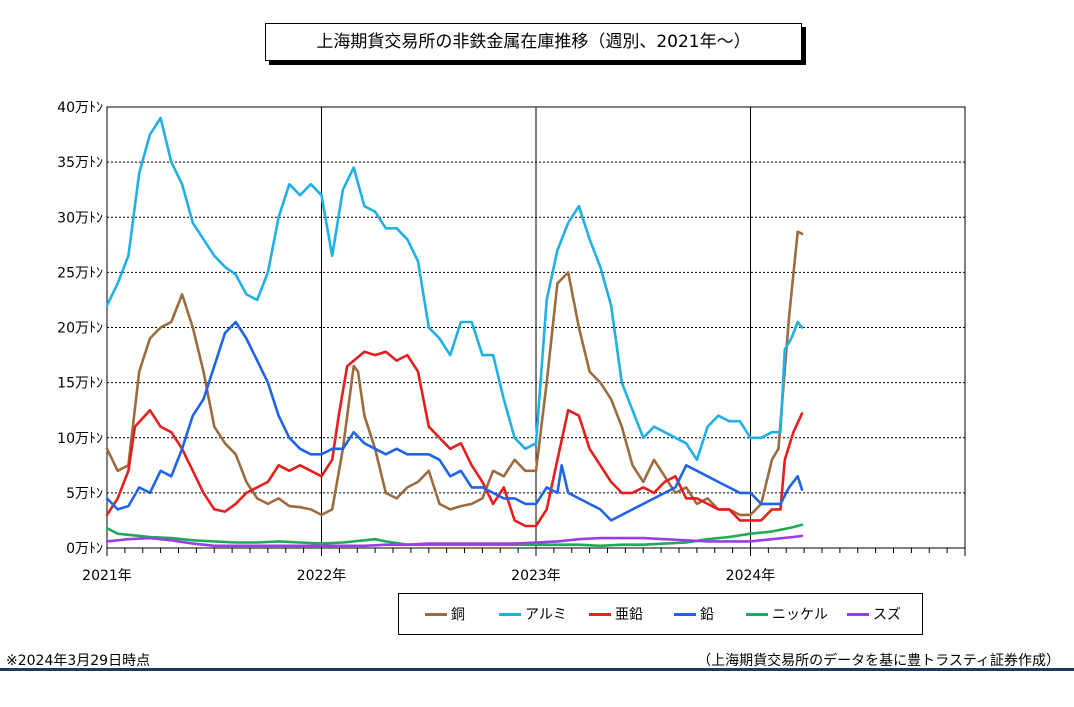  Describe the element at coordinates (510, 614) in the screenshot. I see `legend-swatch-aluminum` at that location.